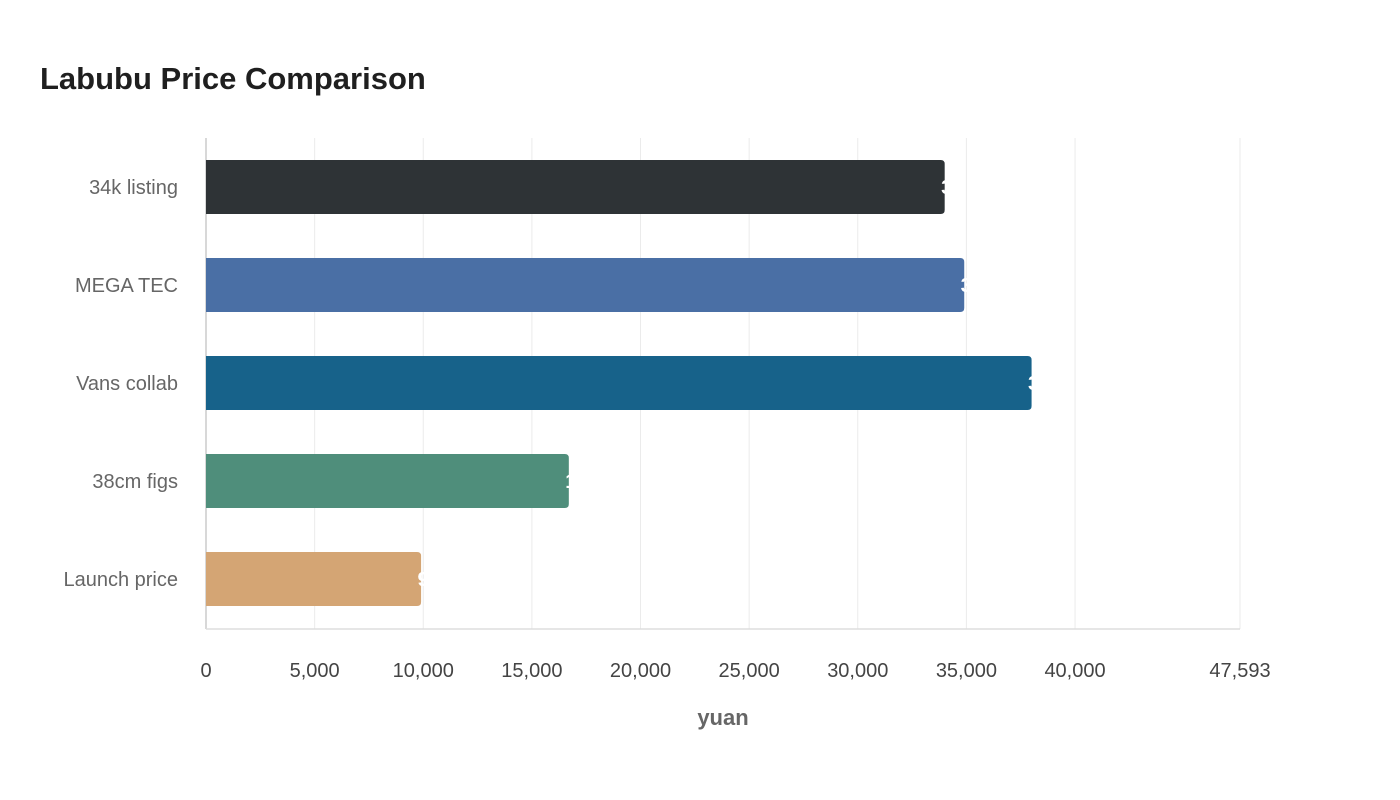  What do you see at coordinates (1074, 671) in the screenshot?
I see `x-tick-label: 40,000` at bounding box center [1074, 671].